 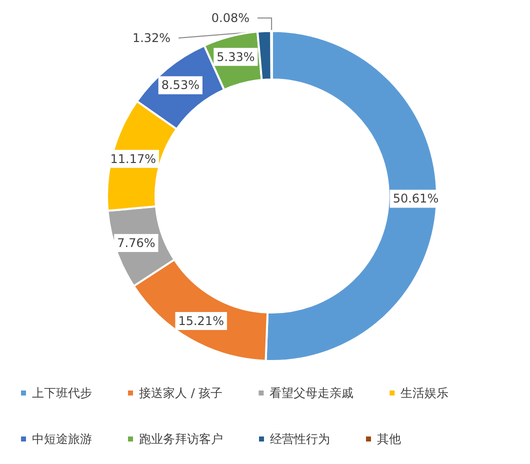 I want to click on data-label: 0.08%, so click(x=230, y=18).